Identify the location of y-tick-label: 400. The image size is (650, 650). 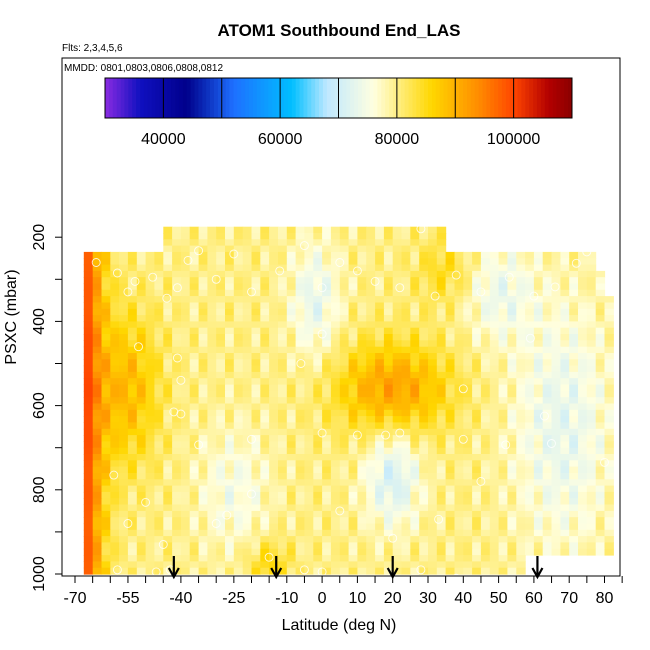
(39, 321).